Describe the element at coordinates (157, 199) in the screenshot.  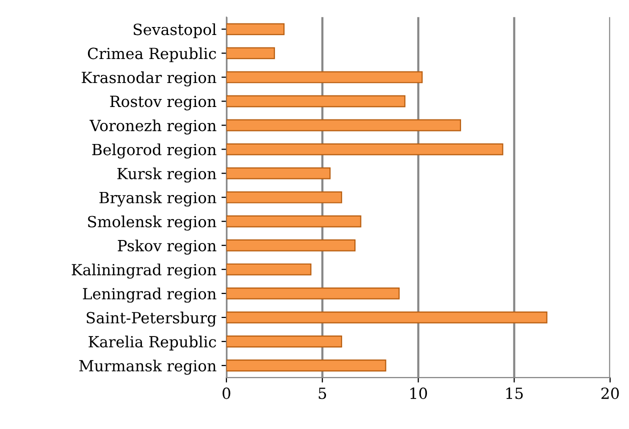
I see `y-tick-label: Bryansk region` at that location.